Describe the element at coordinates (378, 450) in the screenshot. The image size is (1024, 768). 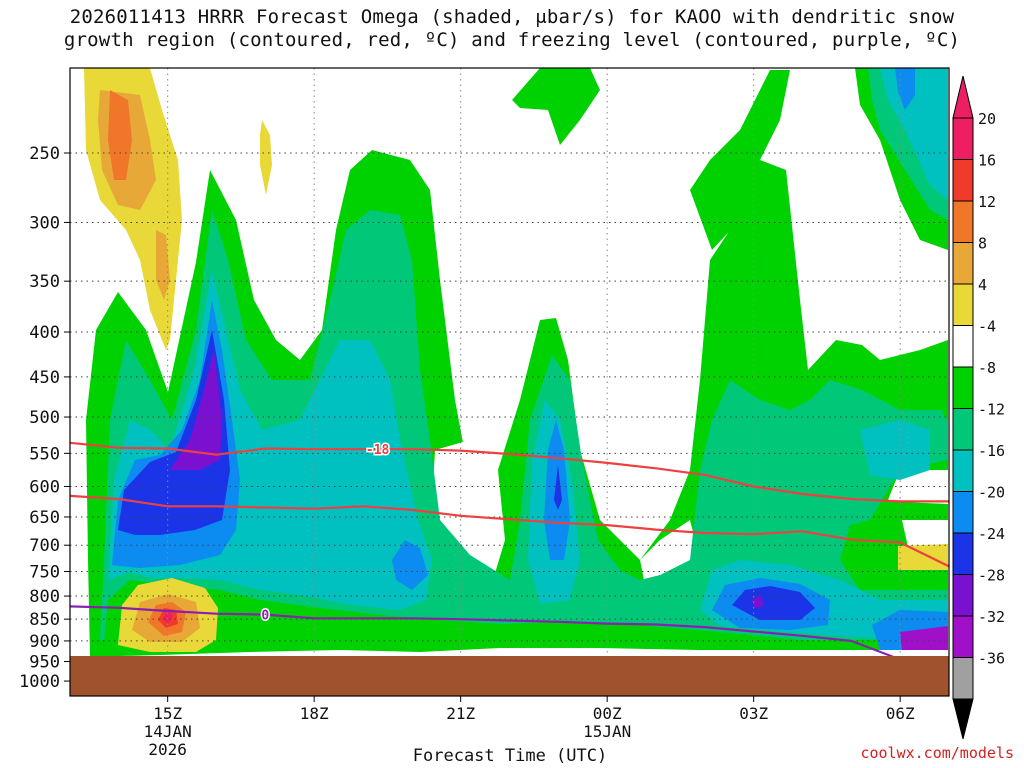
I see `contour-label: -18` at that location.